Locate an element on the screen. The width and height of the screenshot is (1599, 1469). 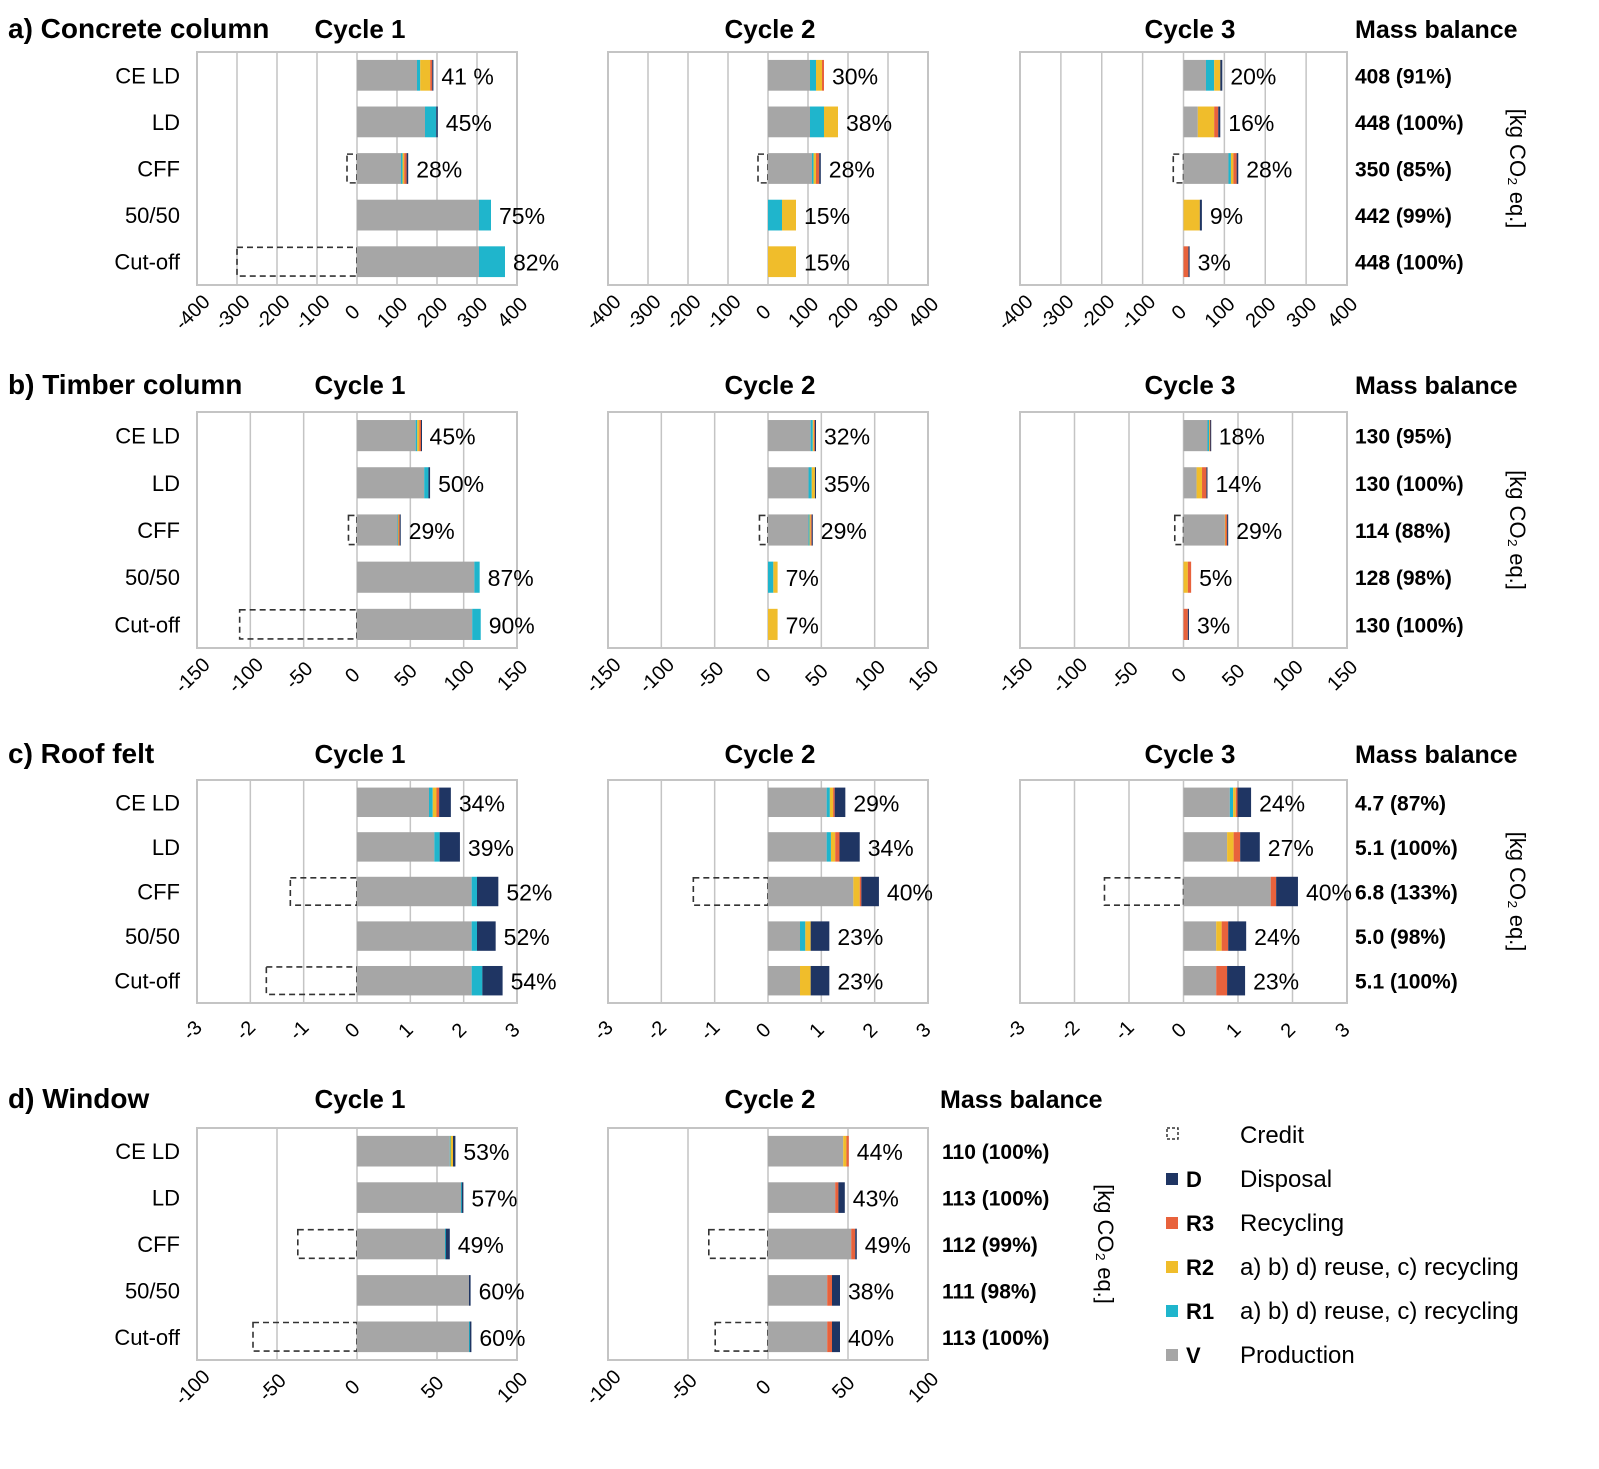
bar-row-cff: 29% is located at coordinates (1227, 530).